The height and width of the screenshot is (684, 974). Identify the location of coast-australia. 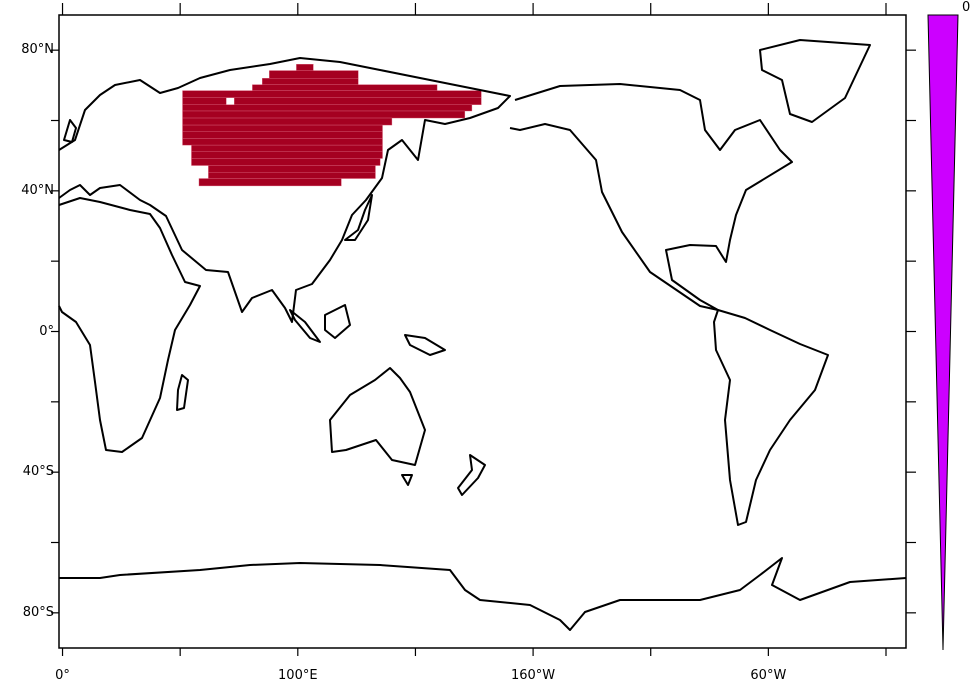
(377, 416).